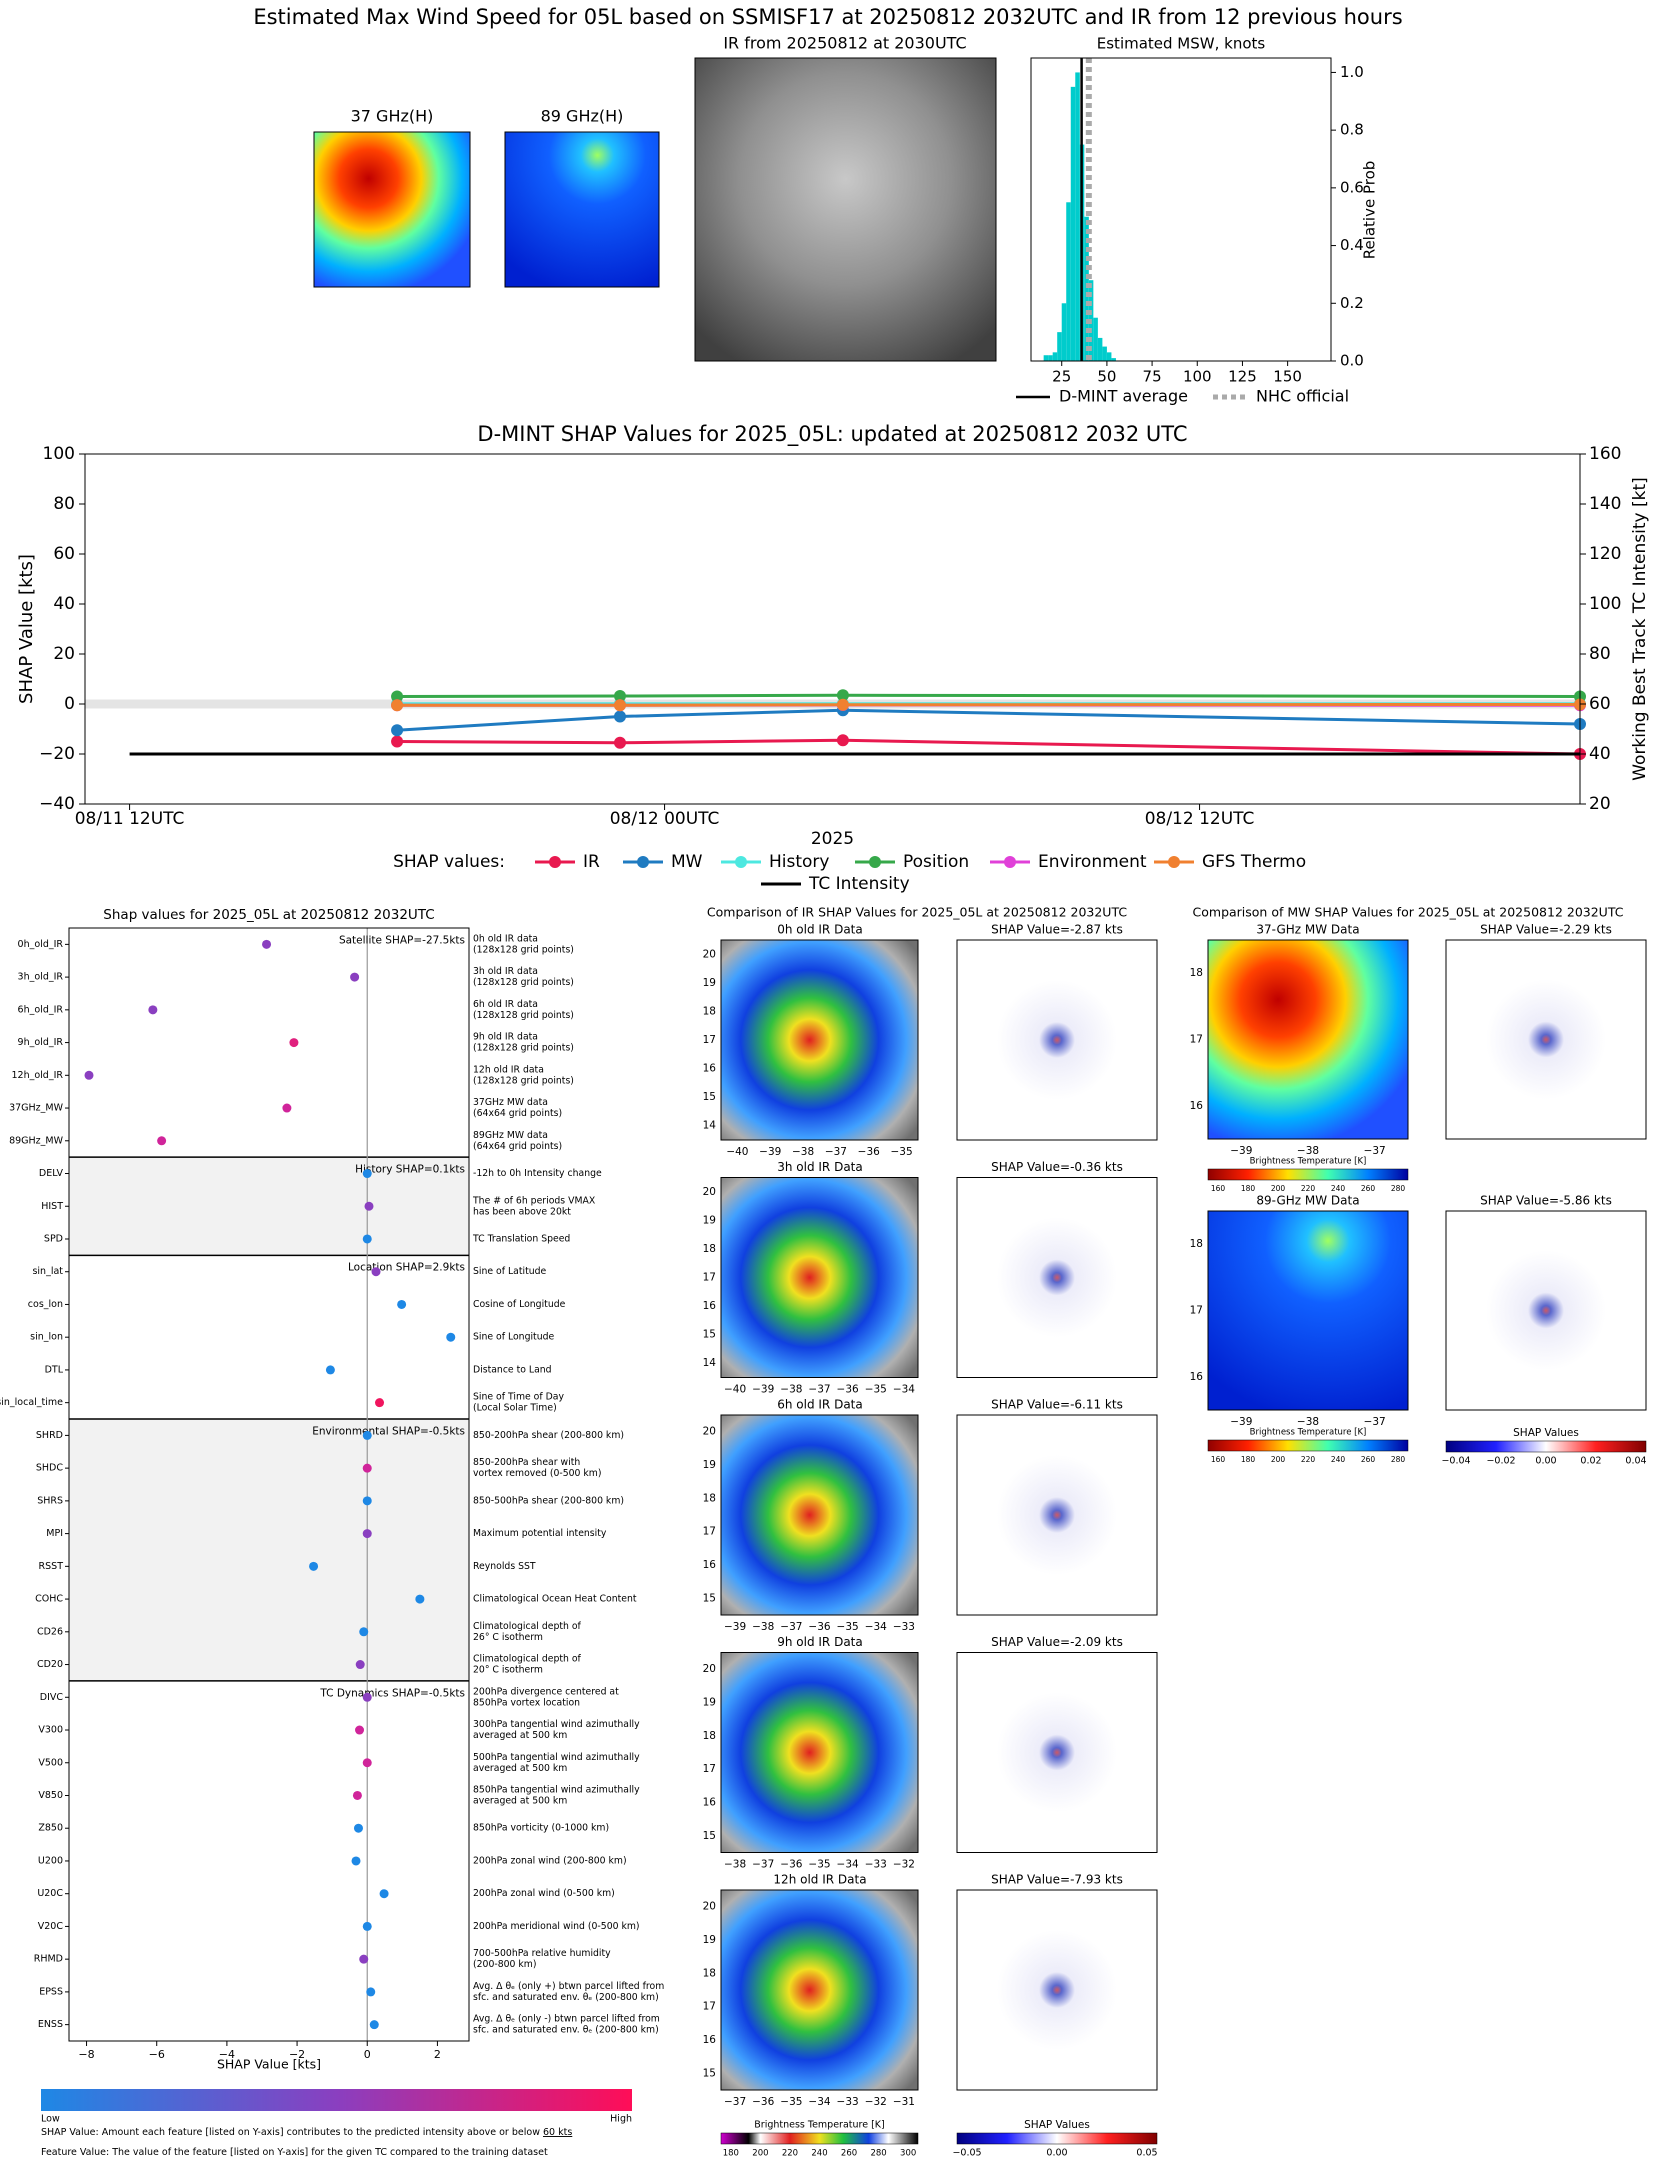  What do you see at coordinates (388, 1431) in the screenshot?
I see `group-label: Environmental SHAP=-0.5kts` at bounding box center [388, 1431].